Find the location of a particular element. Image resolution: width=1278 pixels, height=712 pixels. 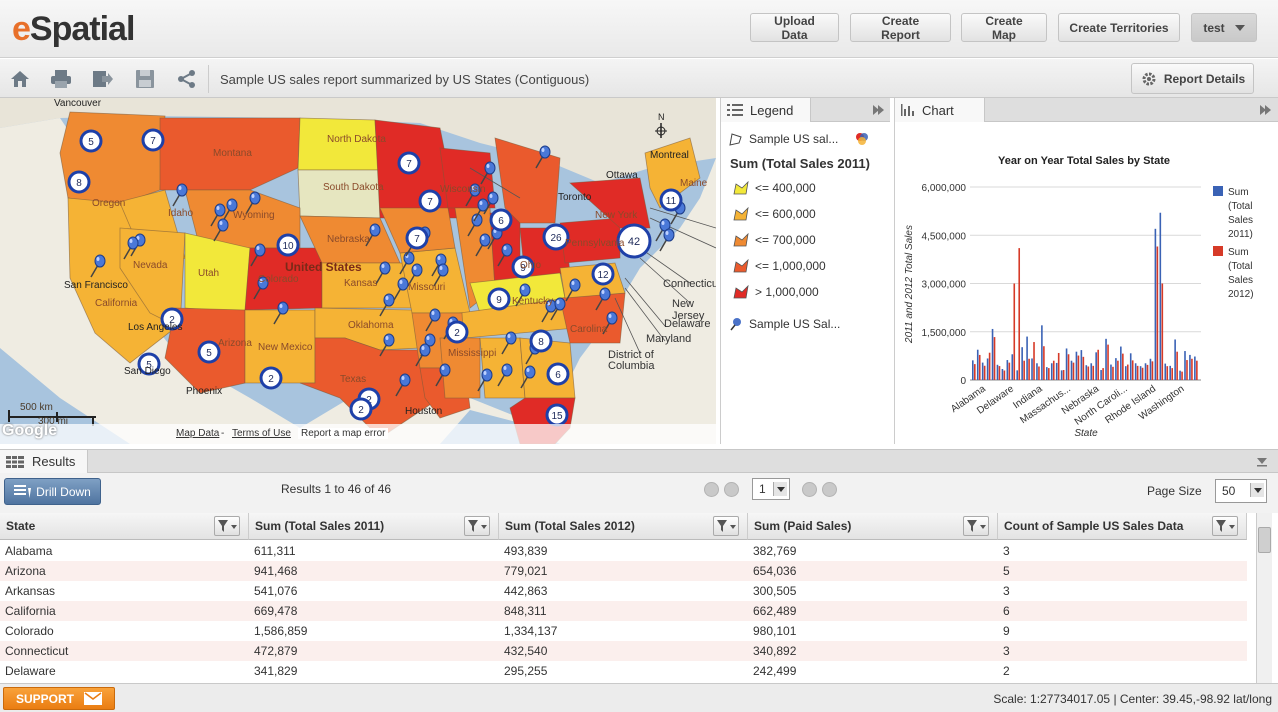

print-icon is located at coordinates (61, 79).